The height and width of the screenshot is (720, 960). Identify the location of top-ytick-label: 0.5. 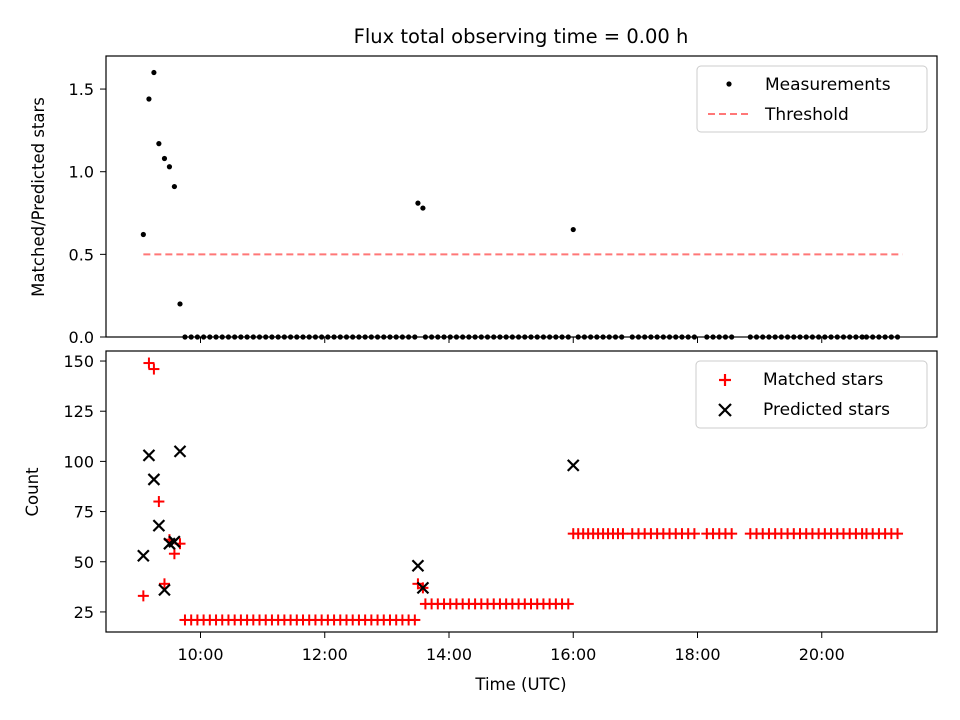
(81, 254).